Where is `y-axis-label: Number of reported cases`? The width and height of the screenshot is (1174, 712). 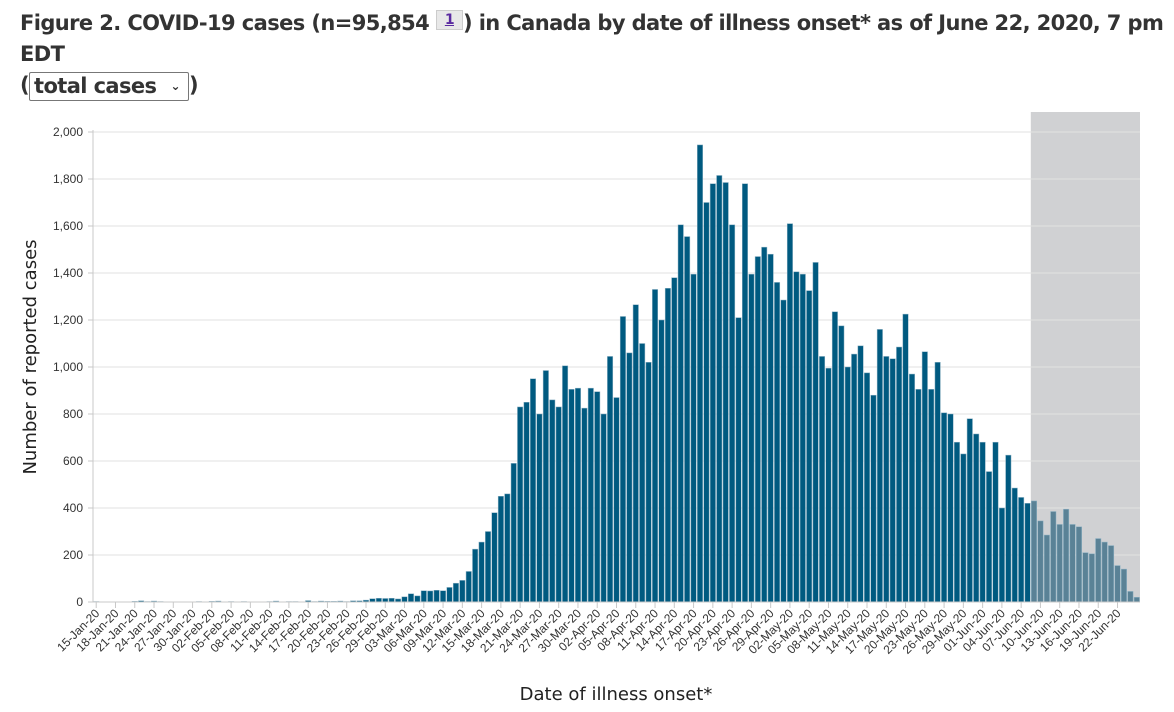 y-axis-label: Number of reported cases is located at coordinates (30, 356).